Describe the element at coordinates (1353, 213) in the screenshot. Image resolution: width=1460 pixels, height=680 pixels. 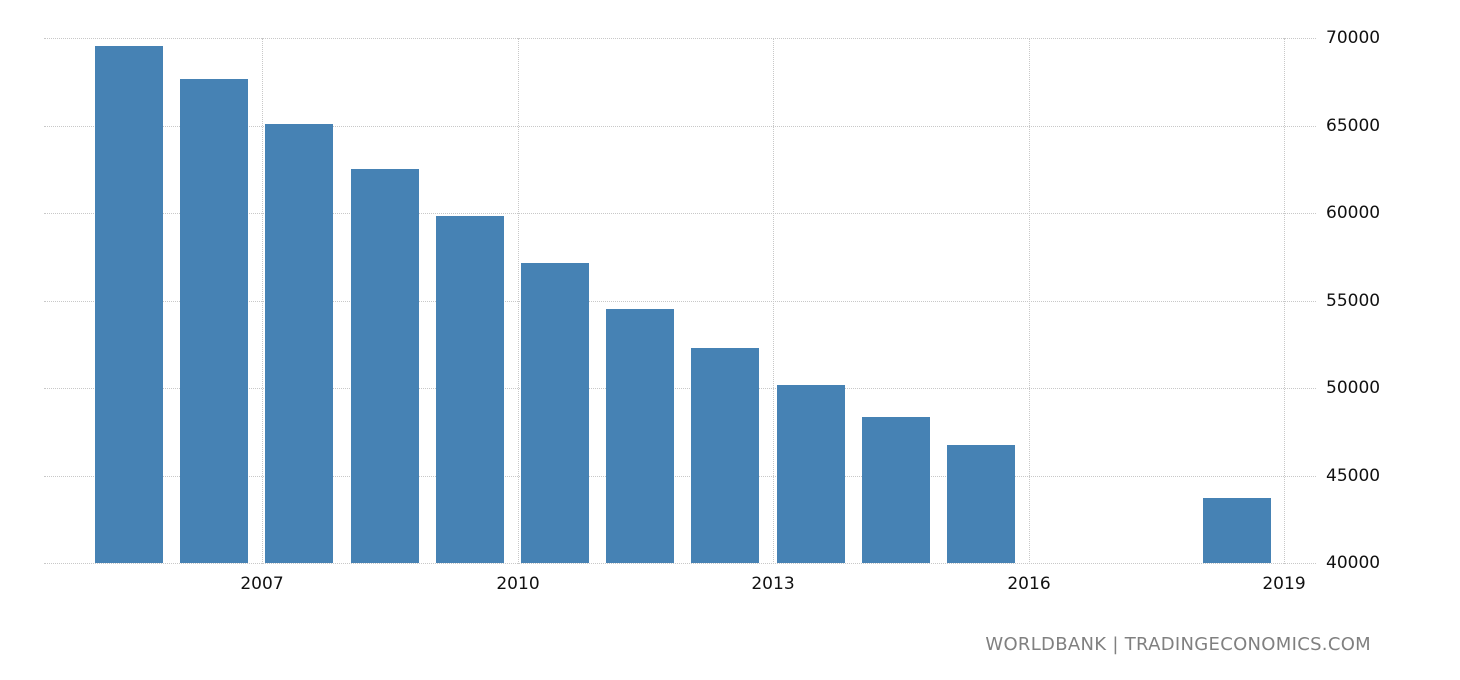
I see `y-tick-label: 60000` at that location.